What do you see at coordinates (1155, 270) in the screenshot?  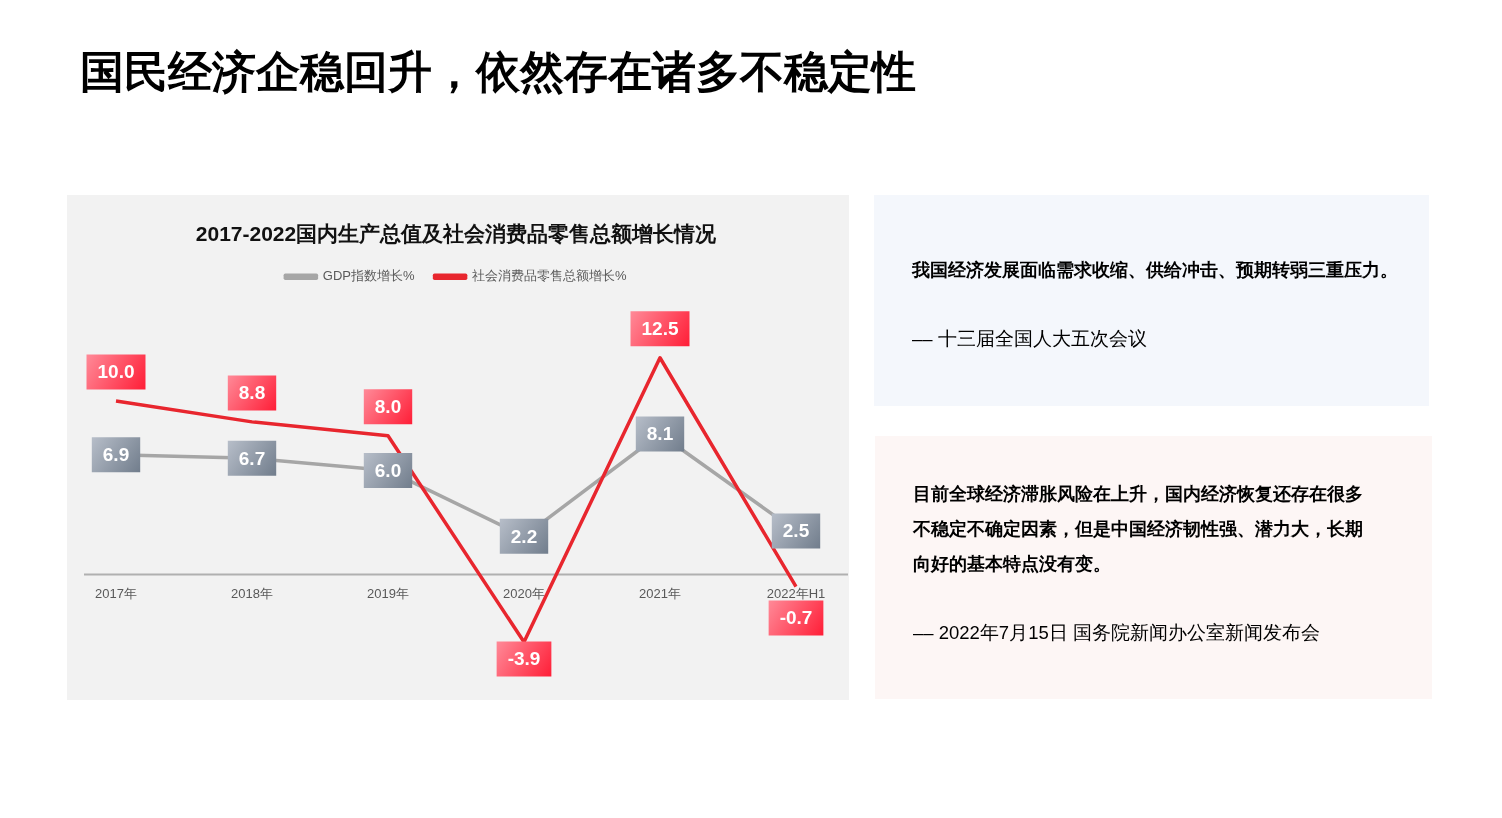 I see `text: 我国经济发展面临需求收缩、供给冲击、预期转弱三重压力。` at bounding box center [1155, 270].